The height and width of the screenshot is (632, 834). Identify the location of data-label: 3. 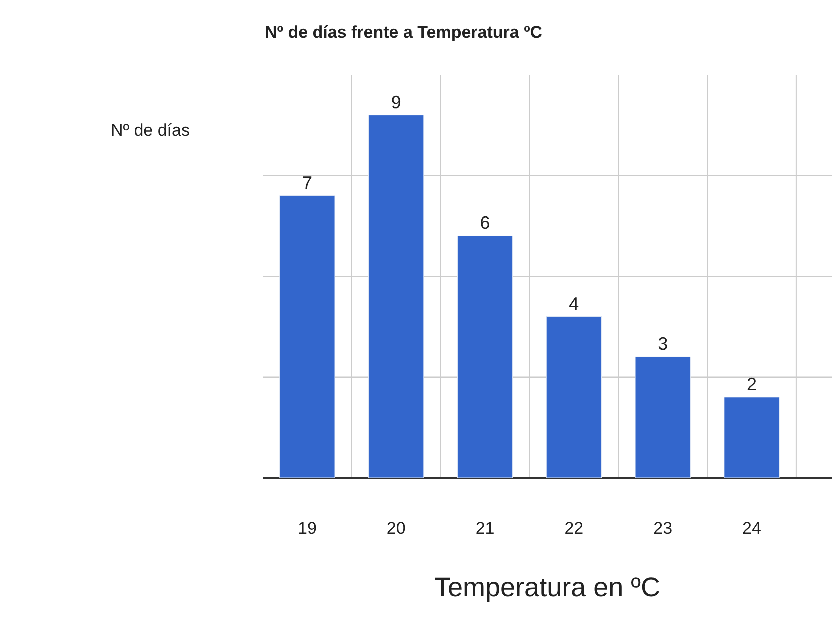
(663, 344).